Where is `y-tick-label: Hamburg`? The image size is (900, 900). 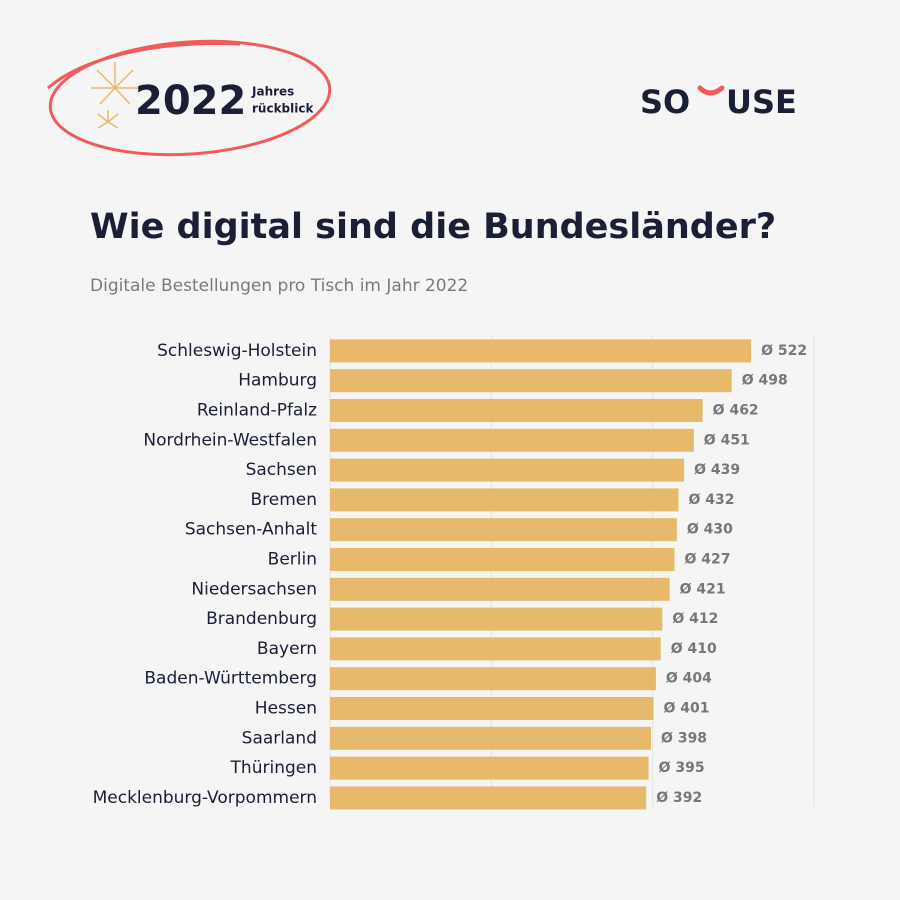 y-tick-label: Hamburg is located at coordinates (277, 381).